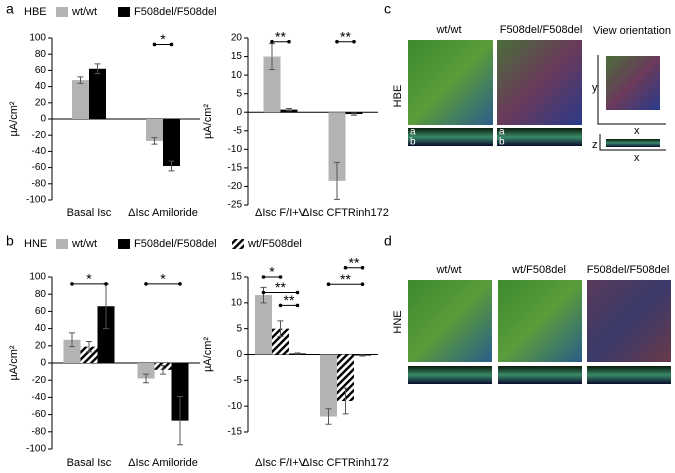 This screenshot has width=675, height=473. Describe the element at coordinates (237, 75) in the screenshot. I see `y-tick-label: 10` at that location.